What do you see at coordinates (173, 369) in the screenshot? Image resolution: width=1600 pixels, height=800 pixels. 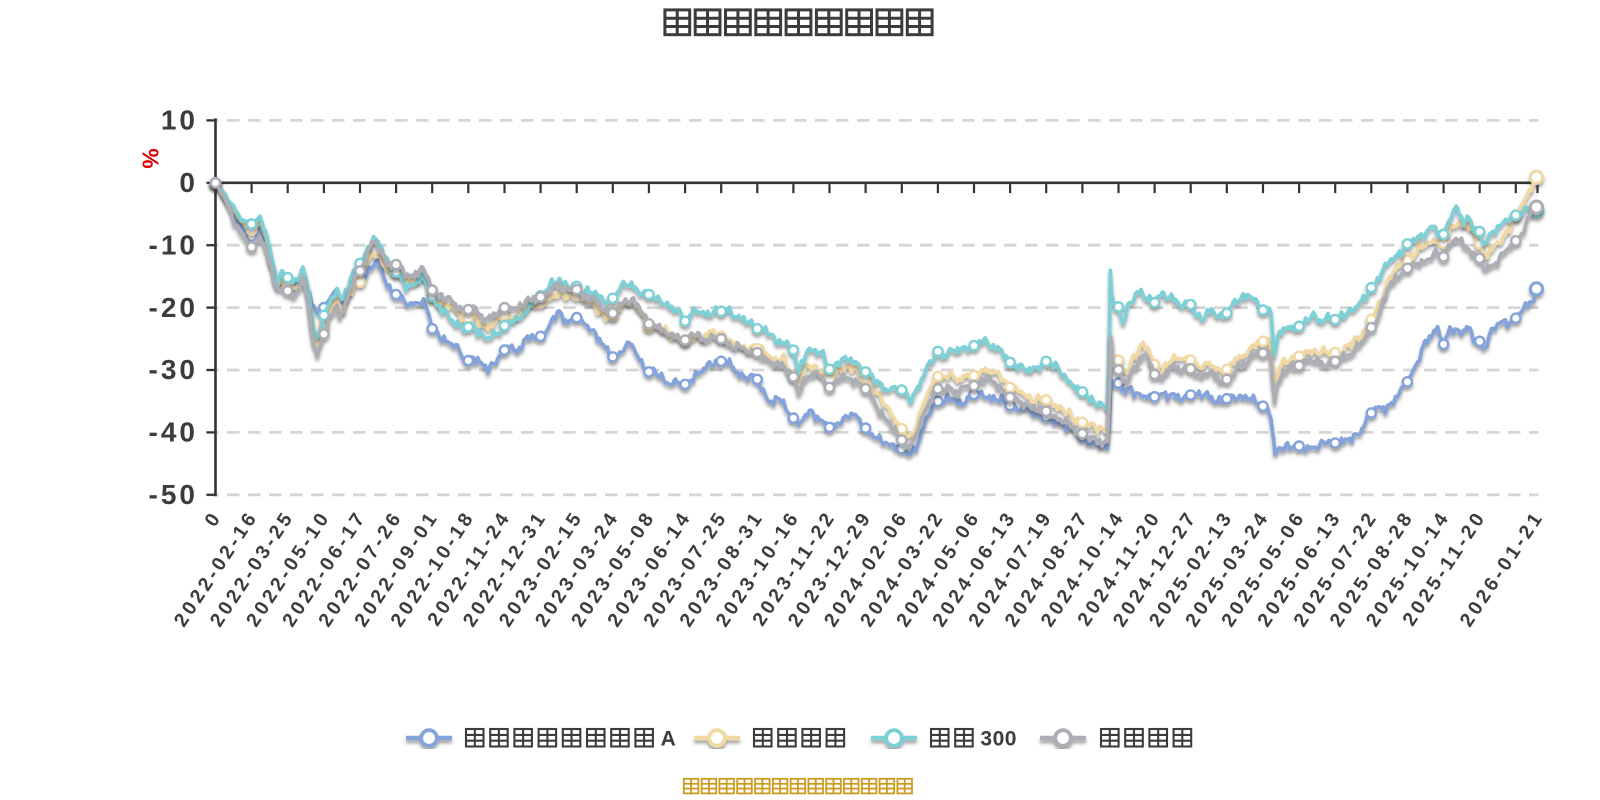 I see `svg-text: -30` at bounding box center [173, 369].